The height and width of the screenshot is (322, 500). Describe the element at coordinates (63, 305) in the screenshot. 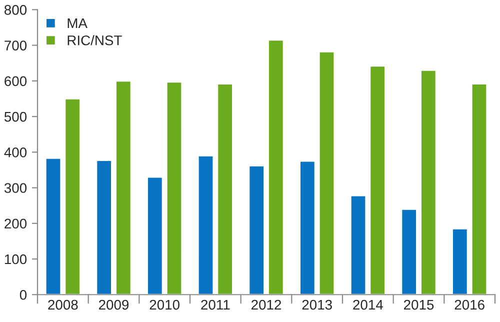

I see `x-tick-label: 2008` at that location.